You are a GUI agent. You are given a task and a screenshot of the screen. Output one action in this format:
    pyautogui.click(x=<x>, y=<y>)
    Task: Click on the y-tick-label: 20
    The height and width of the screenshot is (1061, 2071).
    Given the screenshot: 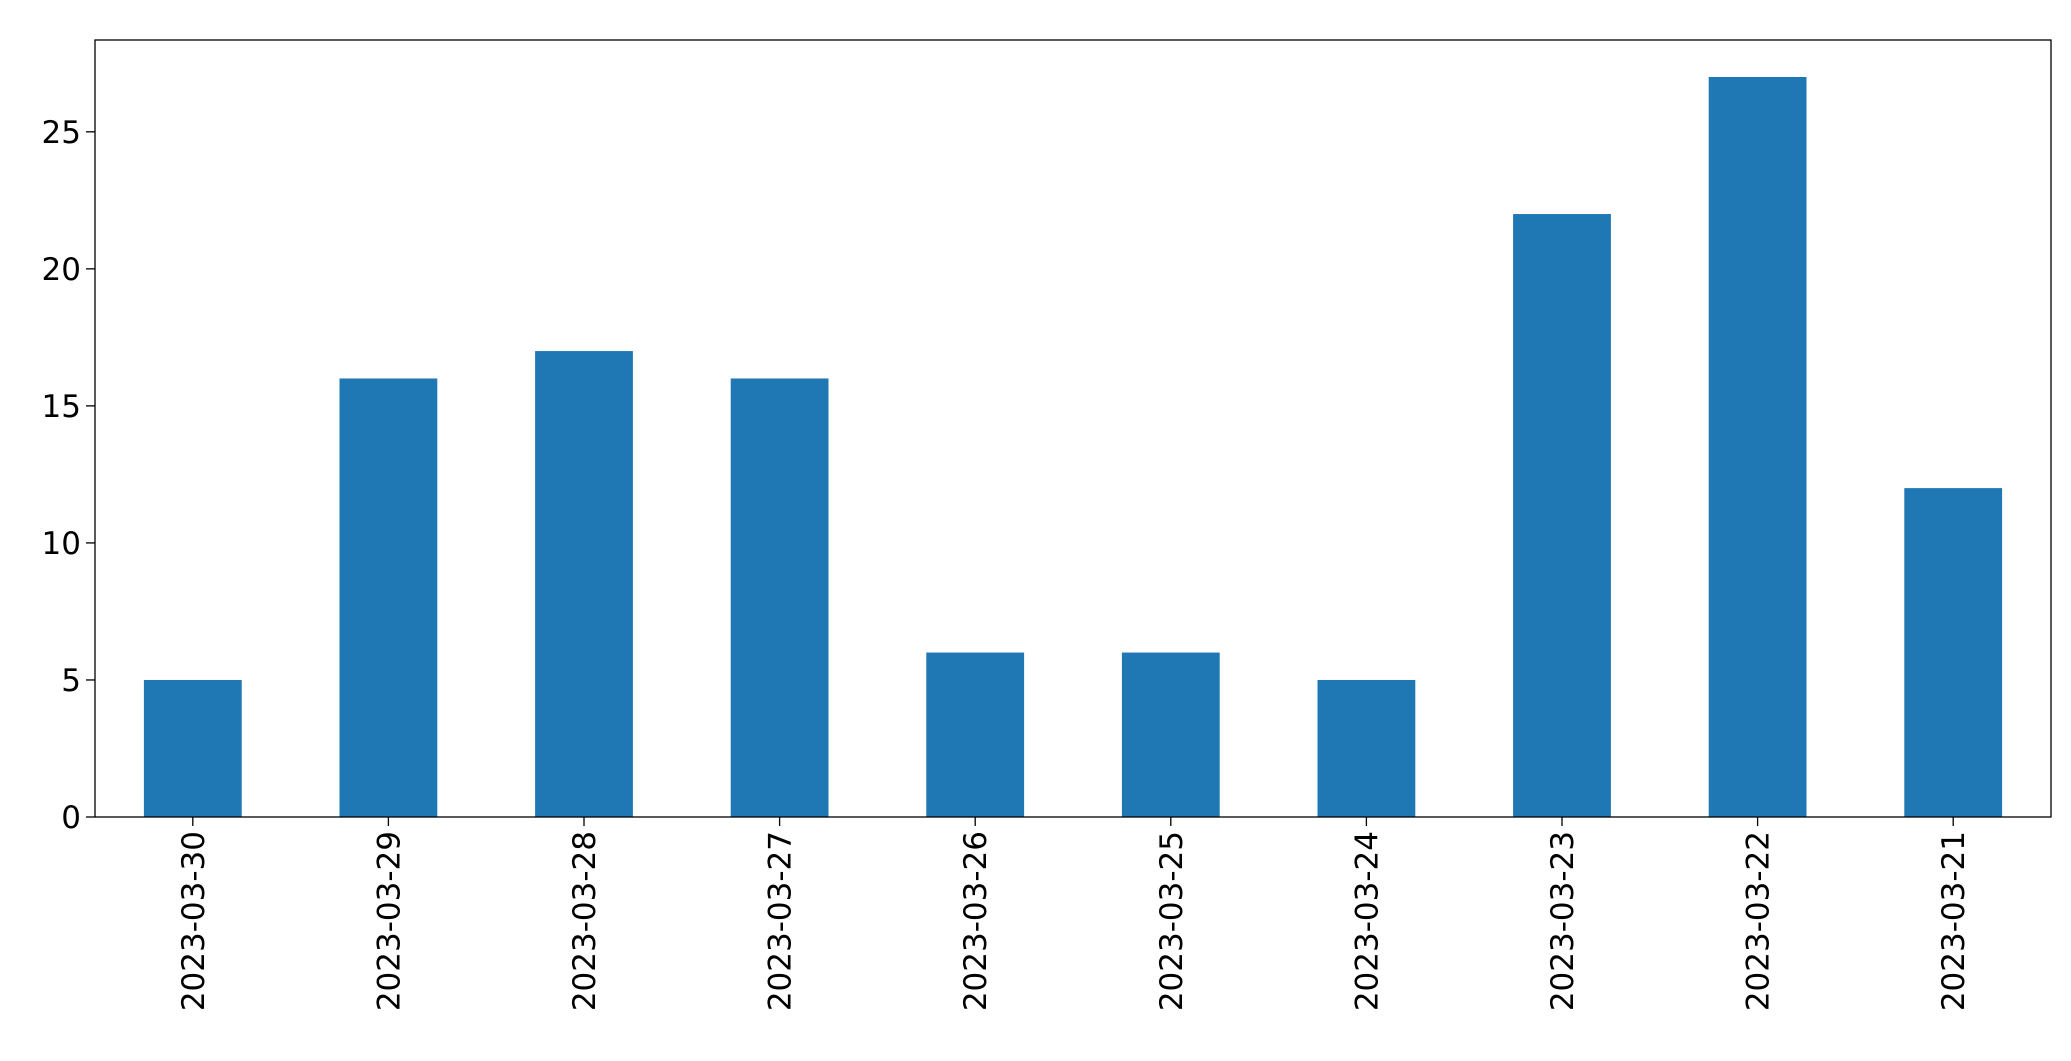 What is the action you would take?
    pyautogui.click(x=61, y=270)
    